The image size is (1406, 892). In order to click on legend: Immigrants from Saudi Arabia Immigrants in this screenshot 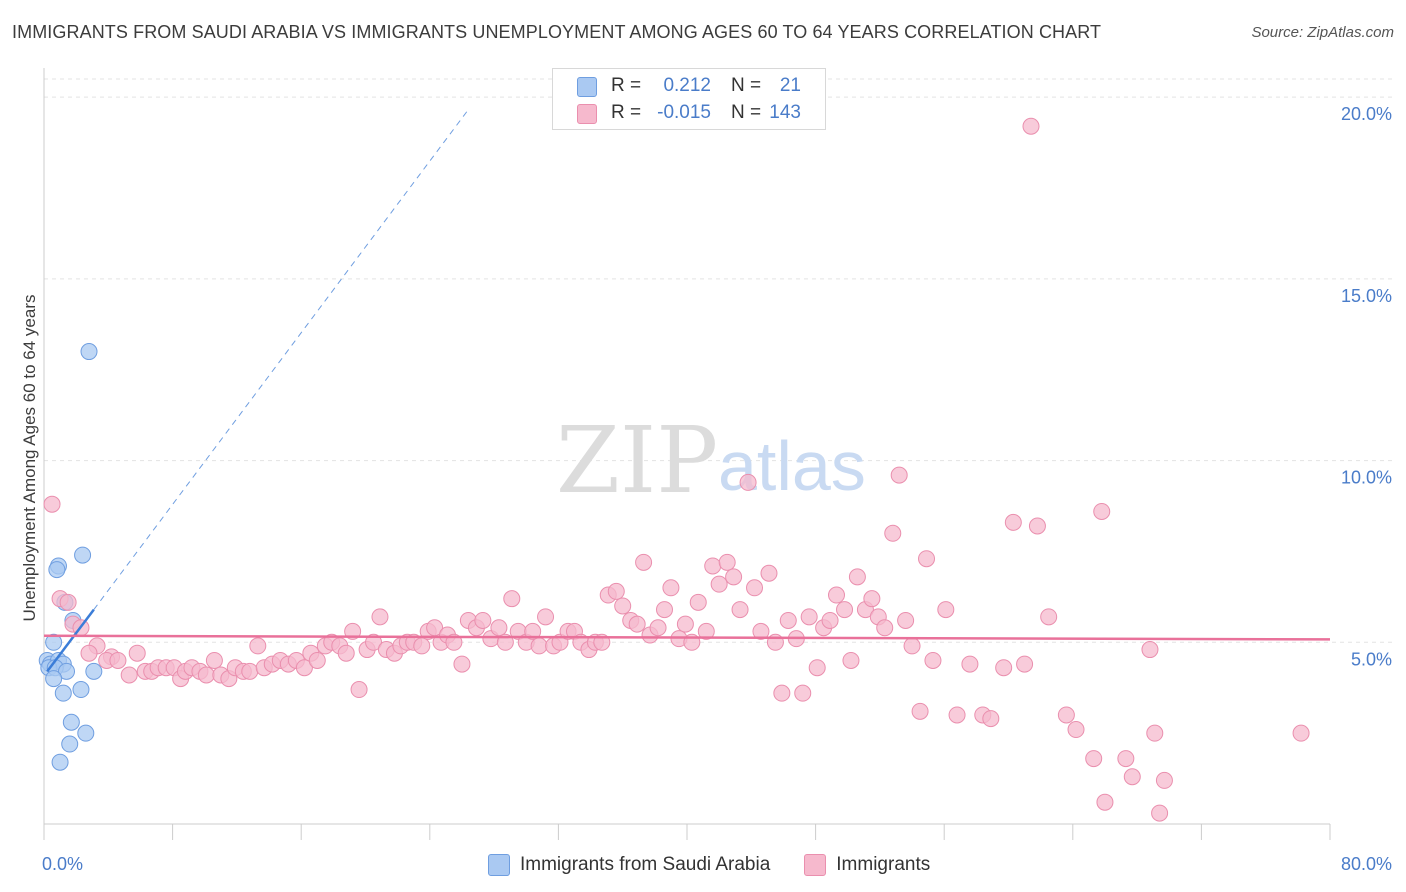, I will do `click(726, 865)`.